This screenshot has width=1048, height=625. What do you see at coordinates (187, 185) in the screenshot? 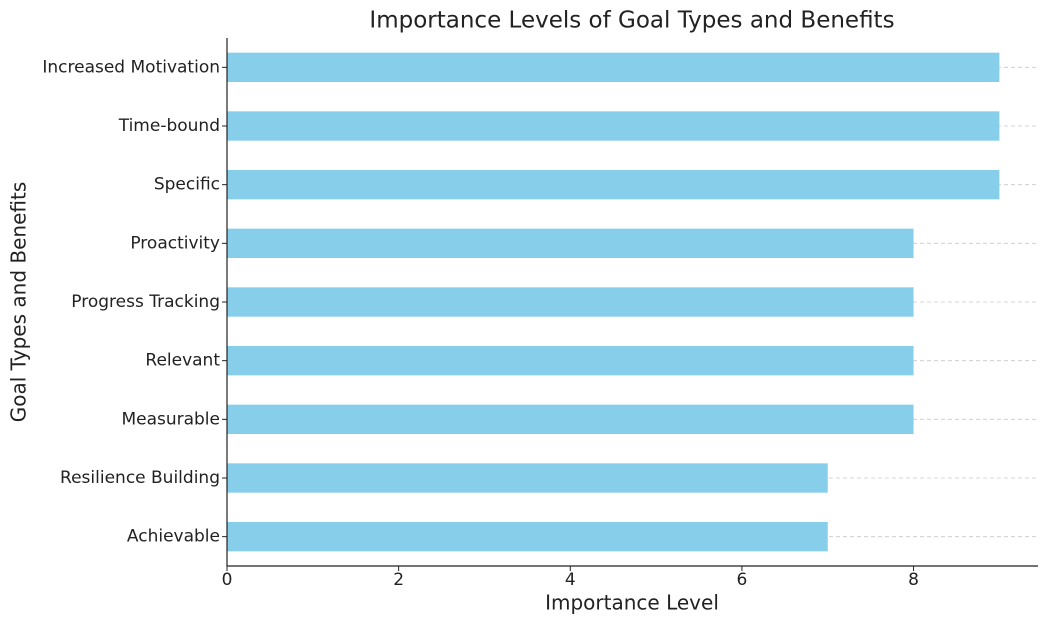
I see `y-tick-label: Specific` at bounding box center [187, 185].